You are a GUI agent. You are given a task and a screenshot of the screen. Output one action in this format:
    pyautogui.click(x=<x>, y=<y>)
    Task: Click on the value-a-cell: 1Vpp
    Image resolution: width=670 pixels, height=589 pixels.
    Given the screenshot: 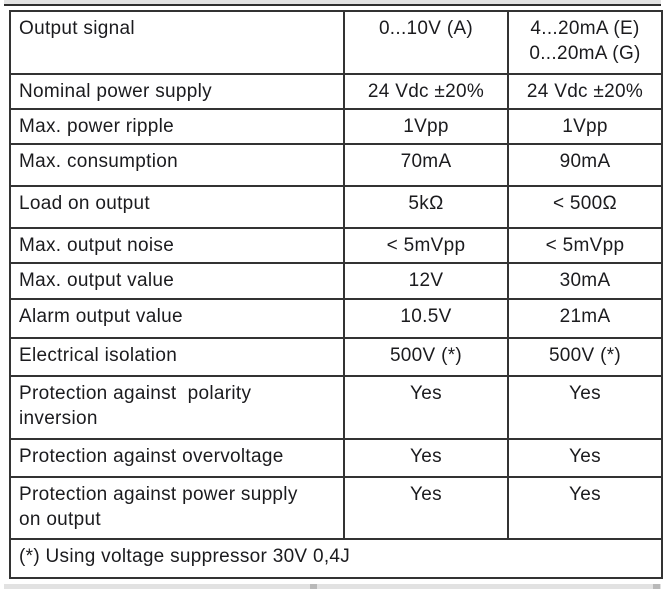 What is the action you would take?
    pyautogui.click(x=426, y=126)
    